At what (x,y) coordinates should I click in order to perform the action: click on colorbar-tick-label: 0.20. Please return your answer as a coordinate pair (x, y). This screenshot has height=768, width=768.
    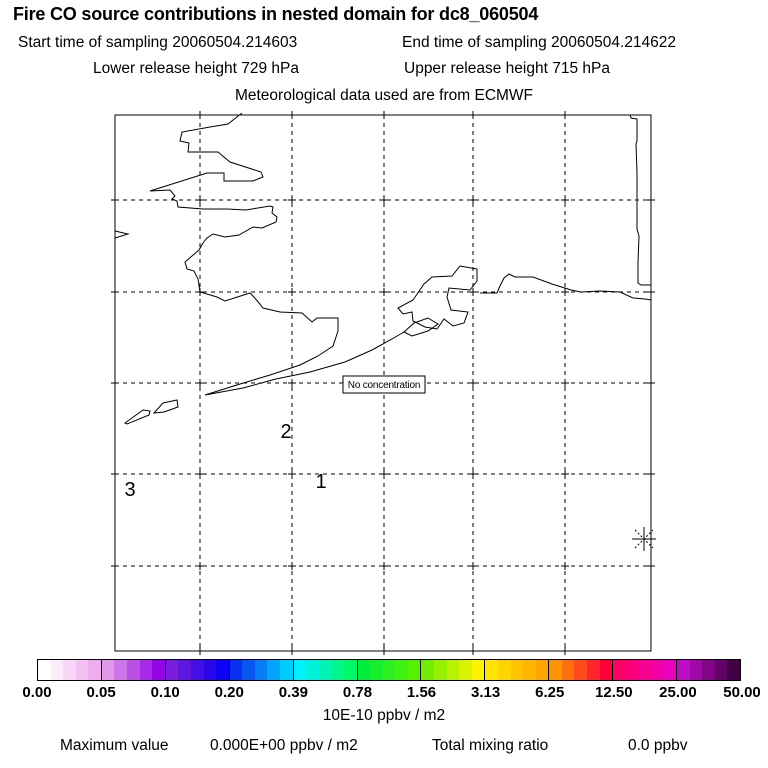
    Looking at the image, I should click on (229, 692).